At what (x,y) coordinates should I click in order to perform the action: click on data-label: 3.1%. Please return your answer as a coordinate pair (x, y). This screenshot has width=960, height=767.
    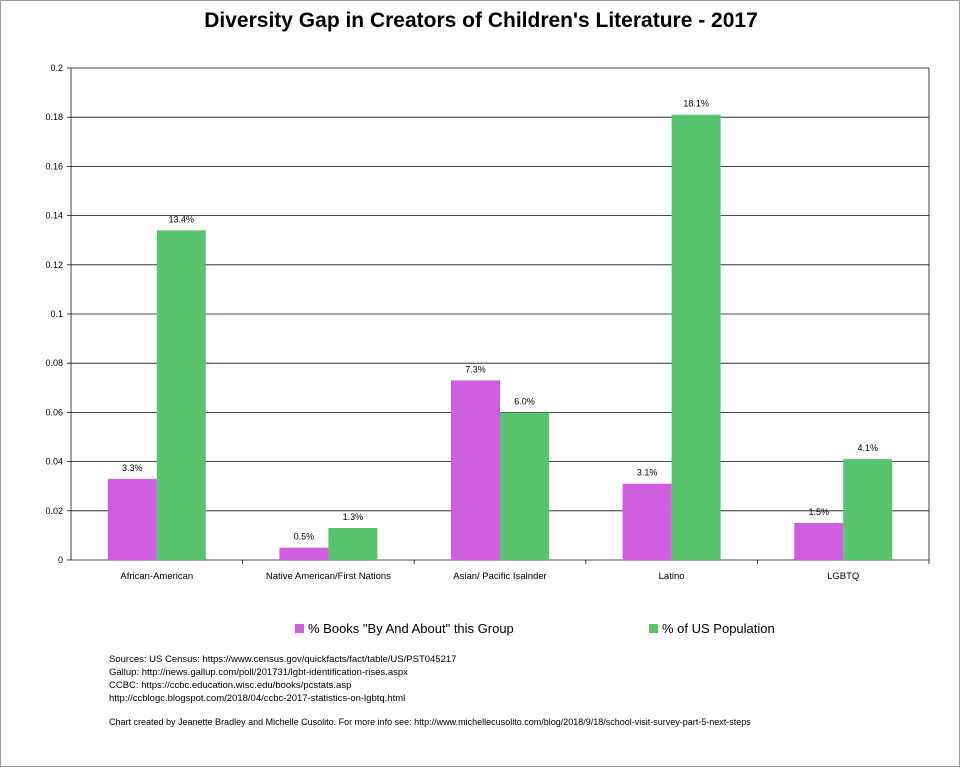
    Looking at the image, I should click on (647, 473).